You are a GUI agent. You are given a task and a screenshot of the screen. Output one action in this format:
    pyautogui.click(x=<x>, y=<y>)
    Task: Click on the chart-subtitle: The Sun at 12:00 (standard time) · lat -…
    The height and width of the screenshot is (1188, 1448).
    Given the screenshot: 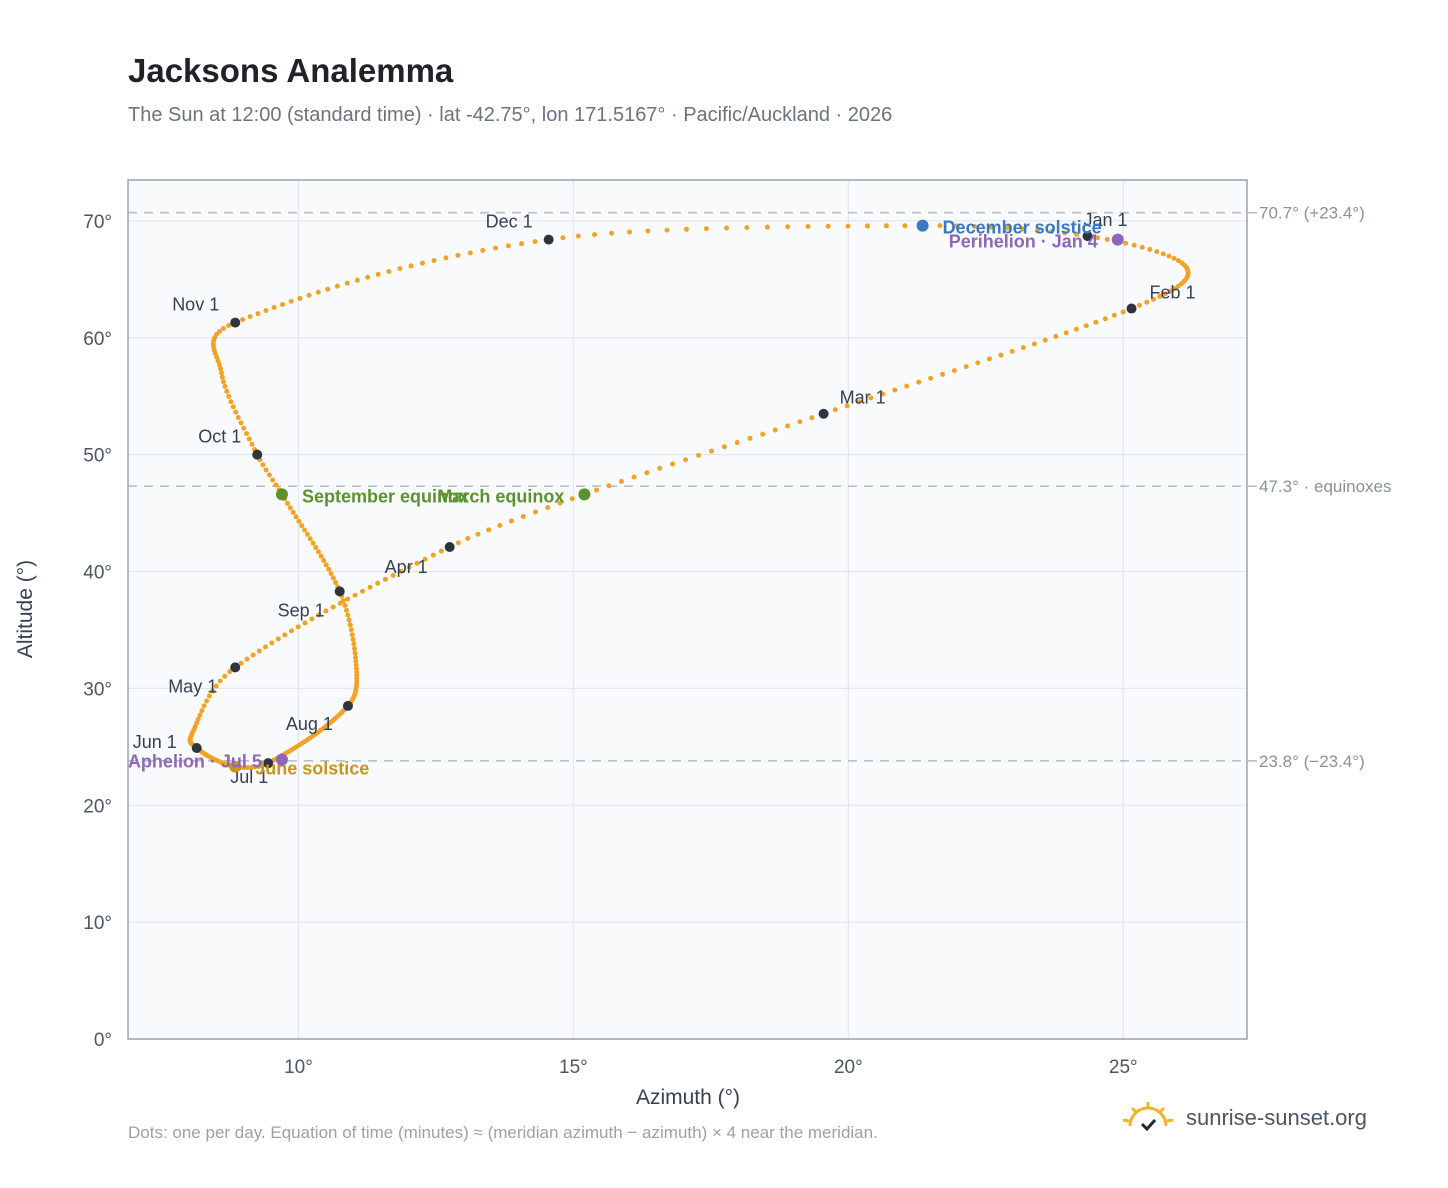 What is the action you would take?
    pyautogui.click(x=510, y=115)
    